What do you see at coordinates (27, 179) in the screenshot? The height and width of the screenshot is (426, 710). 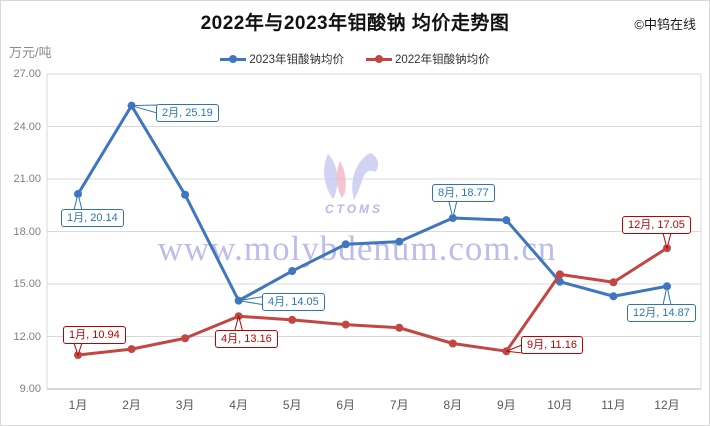 I see `y-tick-label: 21.00` at bounding box center [27, 179].